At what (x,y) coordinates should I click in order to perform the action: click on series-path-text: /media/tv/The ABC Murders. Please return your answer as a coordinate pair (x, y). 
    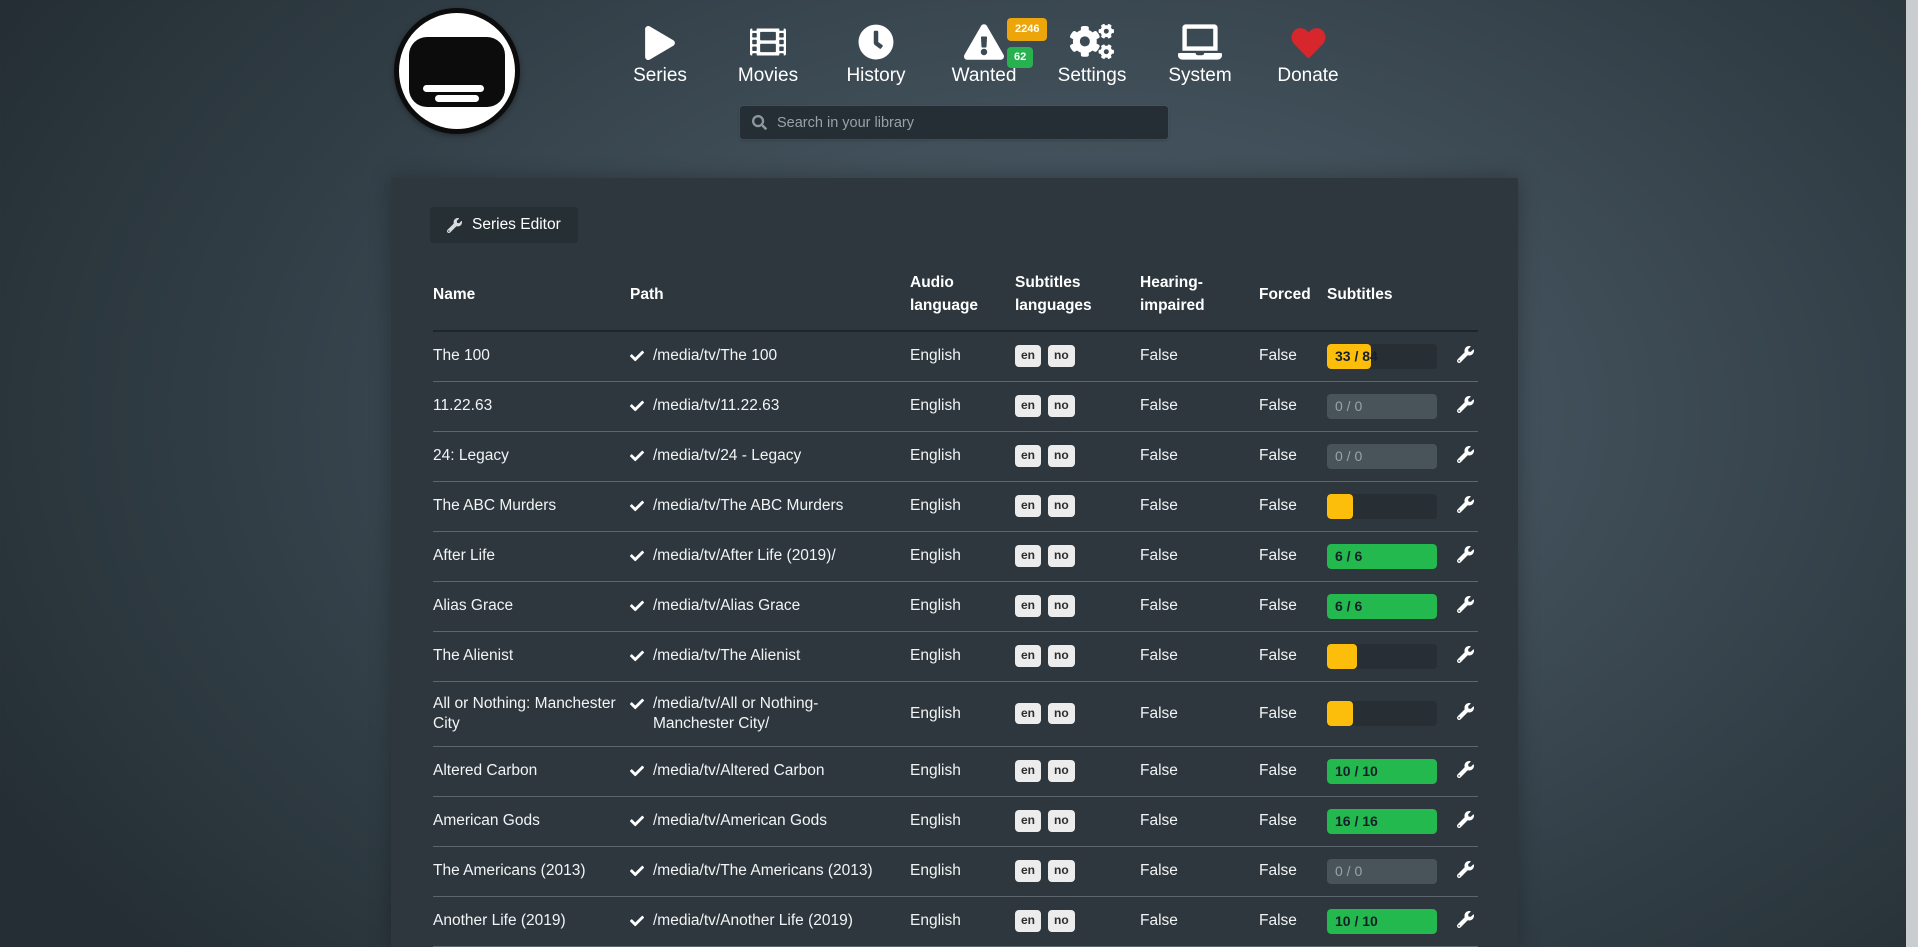
    Looking at the image, I should click on (748, 505).